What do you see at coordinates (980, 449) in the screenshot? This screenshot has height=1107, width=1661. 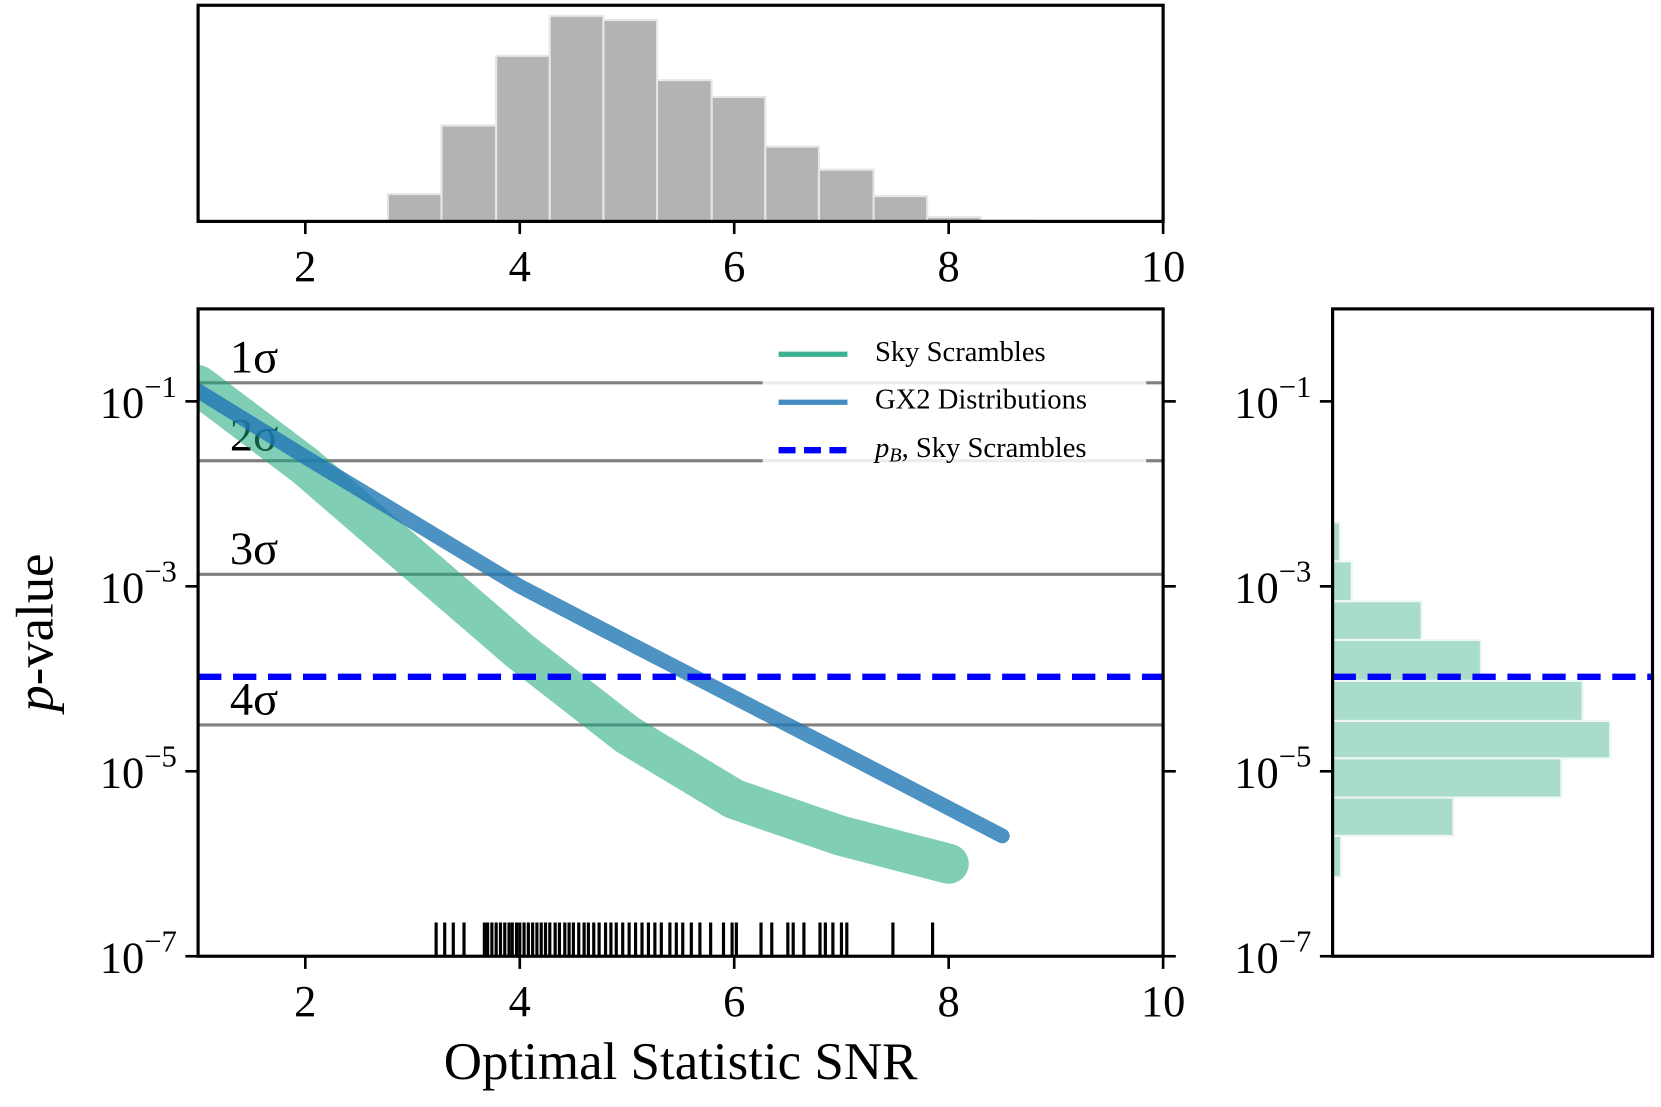 I see `legend-label: pB, Sky Scrambles` at bounding box center [980, 449].